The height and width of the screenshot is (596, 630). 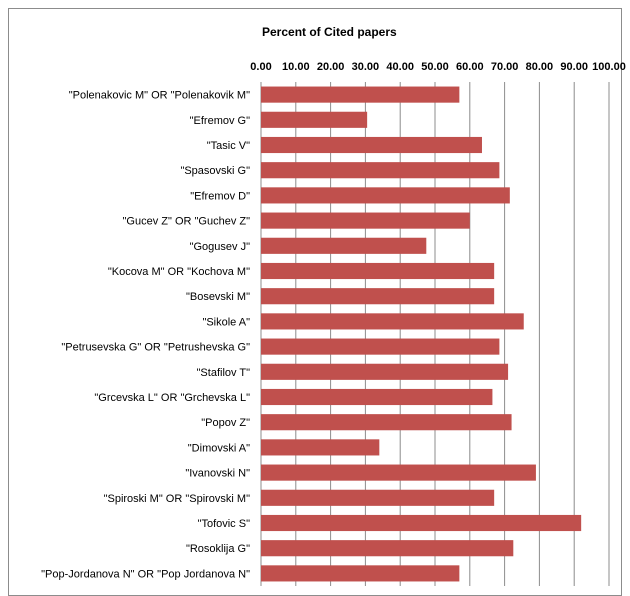 What do you see at coordinates (145, 574) in the screenshot?
I see `category-label: "Pop-Jordanova N" OR "Pop Jordanova N"` at bounding box center [145, 574].